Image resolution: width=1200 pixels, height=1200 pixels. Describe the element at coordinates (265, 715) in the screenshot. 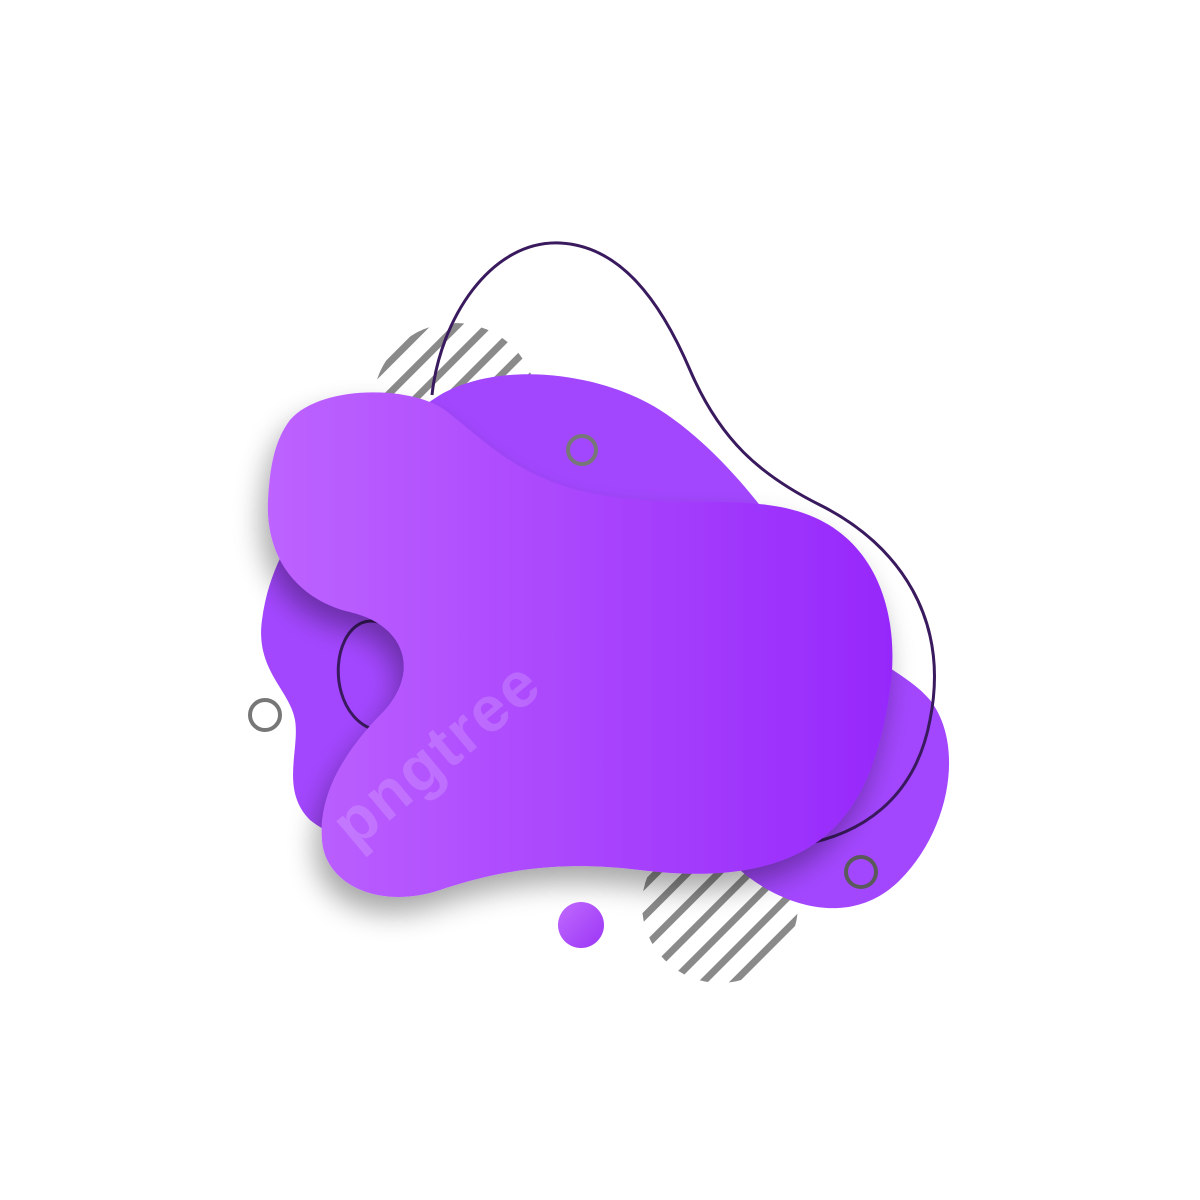

I see `ring-icon-left` at that location.